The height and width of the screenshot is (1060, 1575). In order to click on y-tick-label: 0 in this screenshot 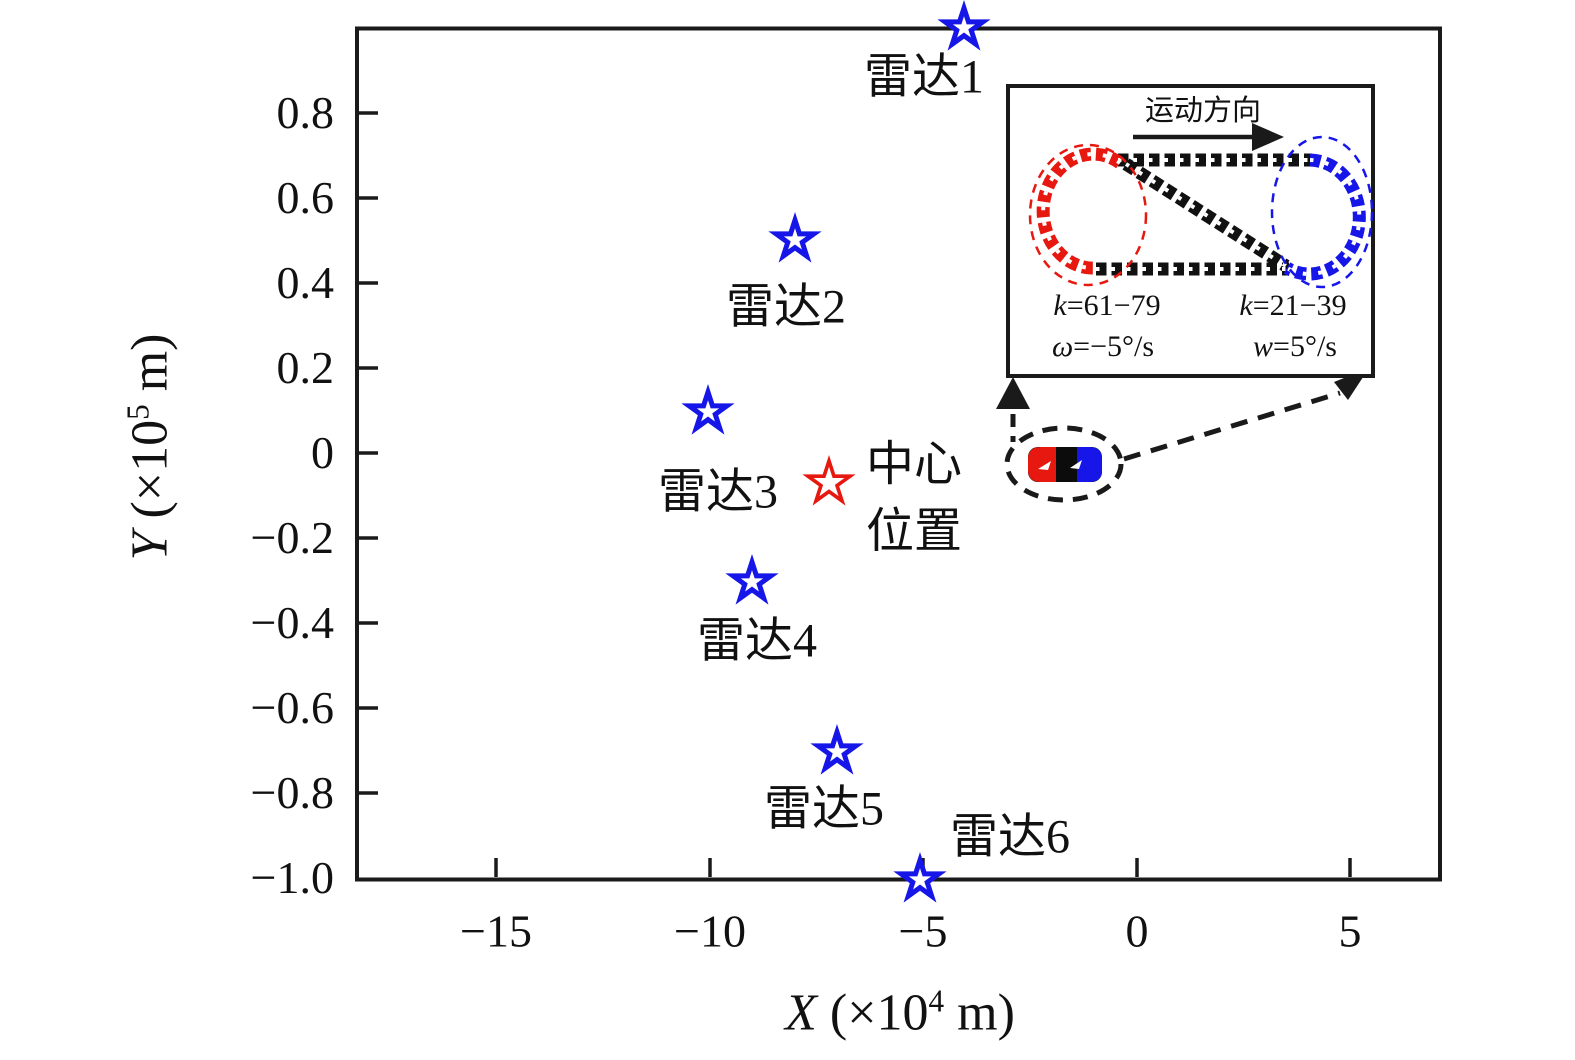, I will do `click(322, 452)`.